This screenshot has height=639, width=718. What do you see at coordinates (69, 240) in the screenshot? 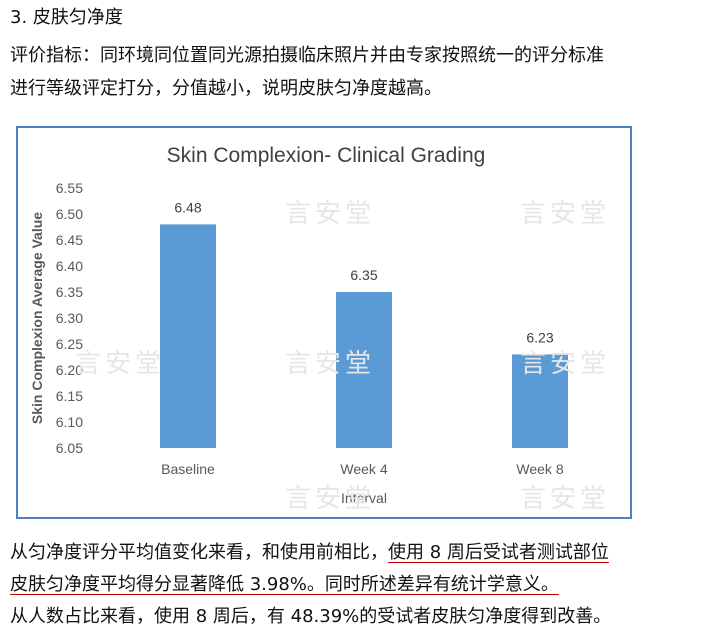
I see `y-tick-label: 6.45` at bounding box center [69, 240].